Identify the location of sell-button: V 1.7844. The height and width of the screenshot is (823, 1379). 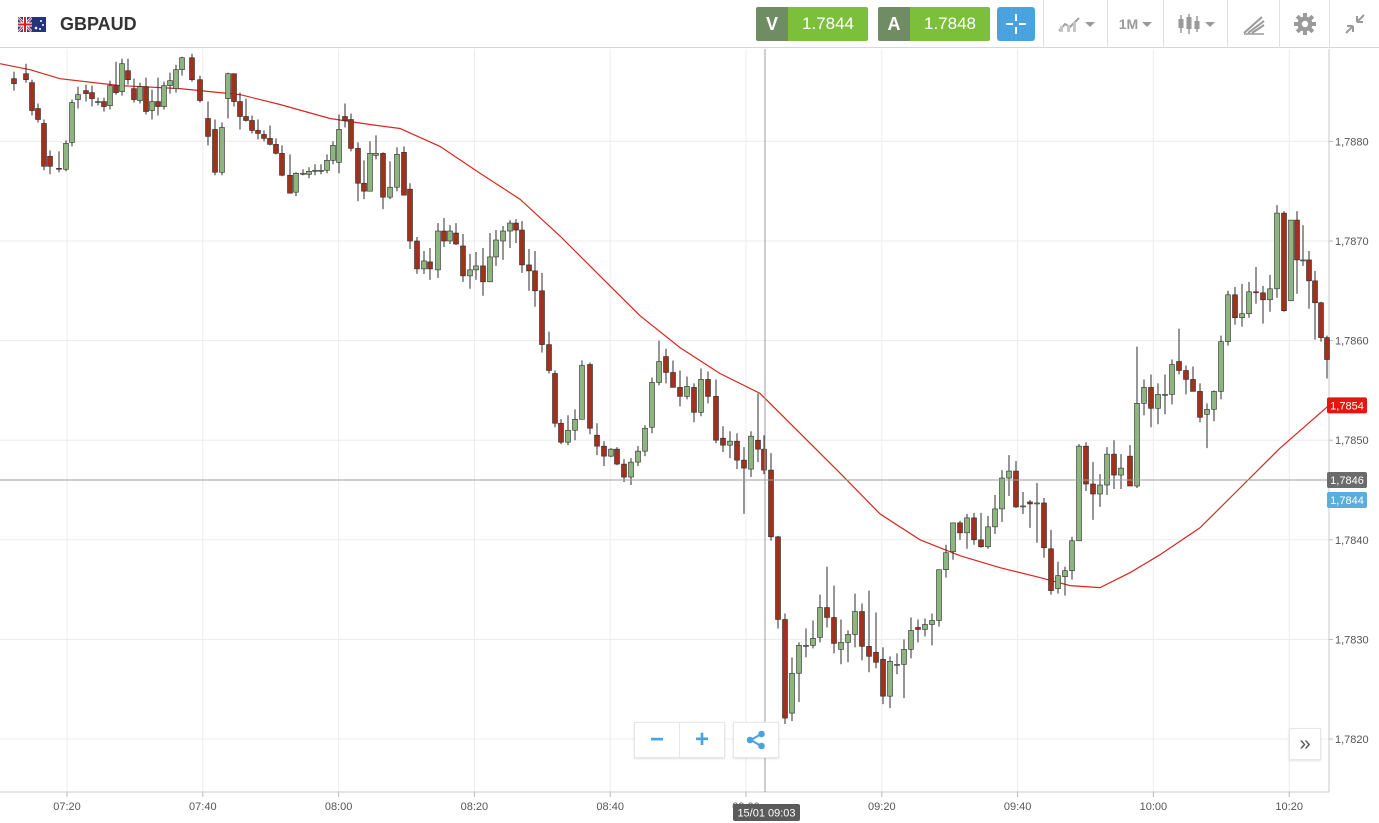
(812, 24).